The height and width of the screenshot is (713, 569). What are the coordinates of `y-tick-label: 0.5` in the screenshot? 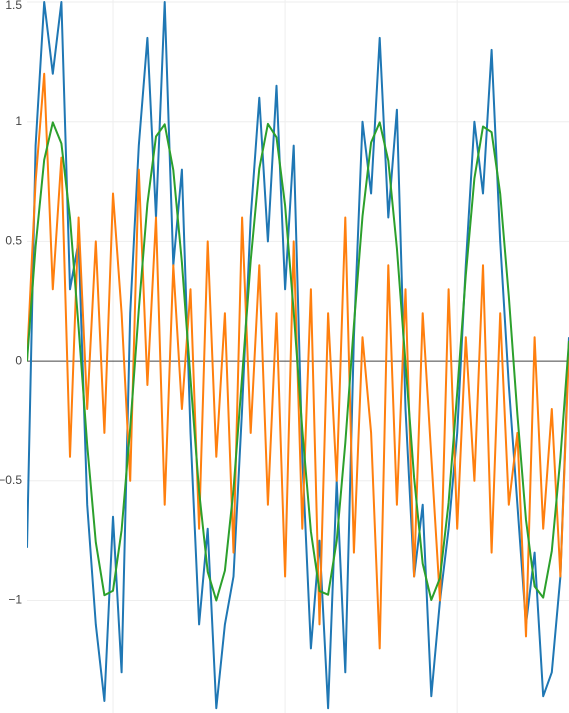 It's located at (13, 241).